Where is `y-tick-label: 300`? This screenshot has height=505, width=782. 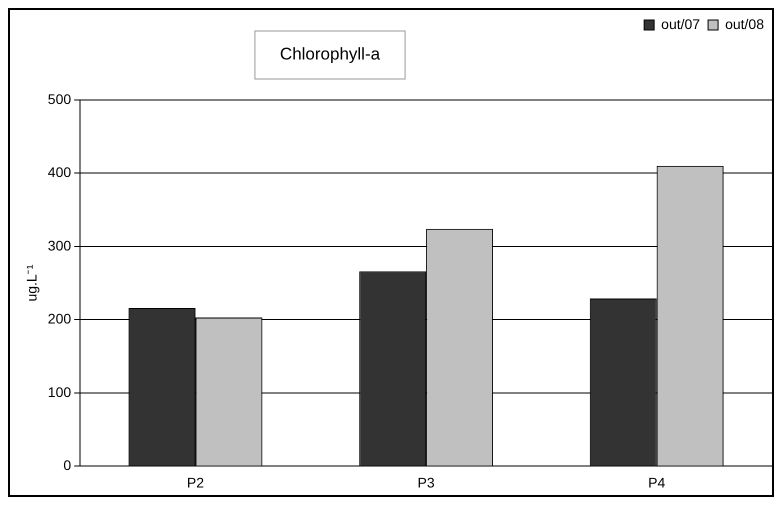 y-tick-label: 300 is located at coordinates (60, 245).